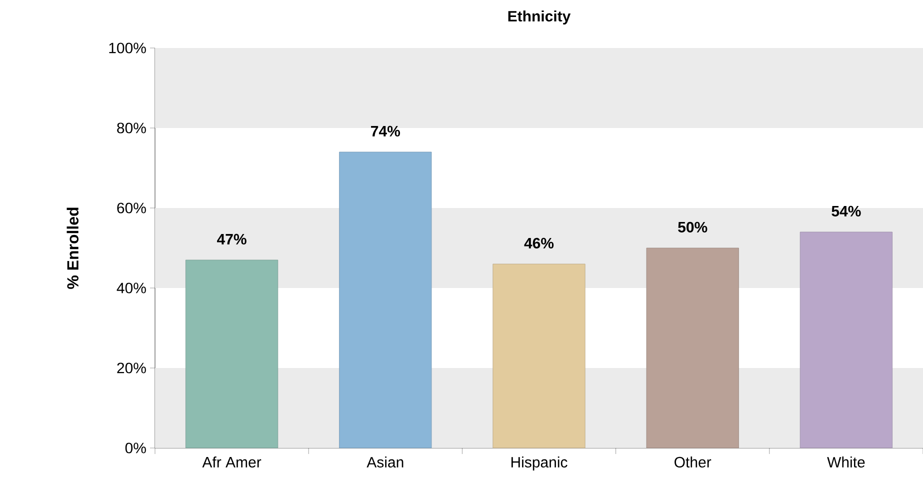 This screenshot has width=923, height=479. Describe the element at coordinates (131, 288) in the screenshot. I see `y-tick-label: 40%` at that location.